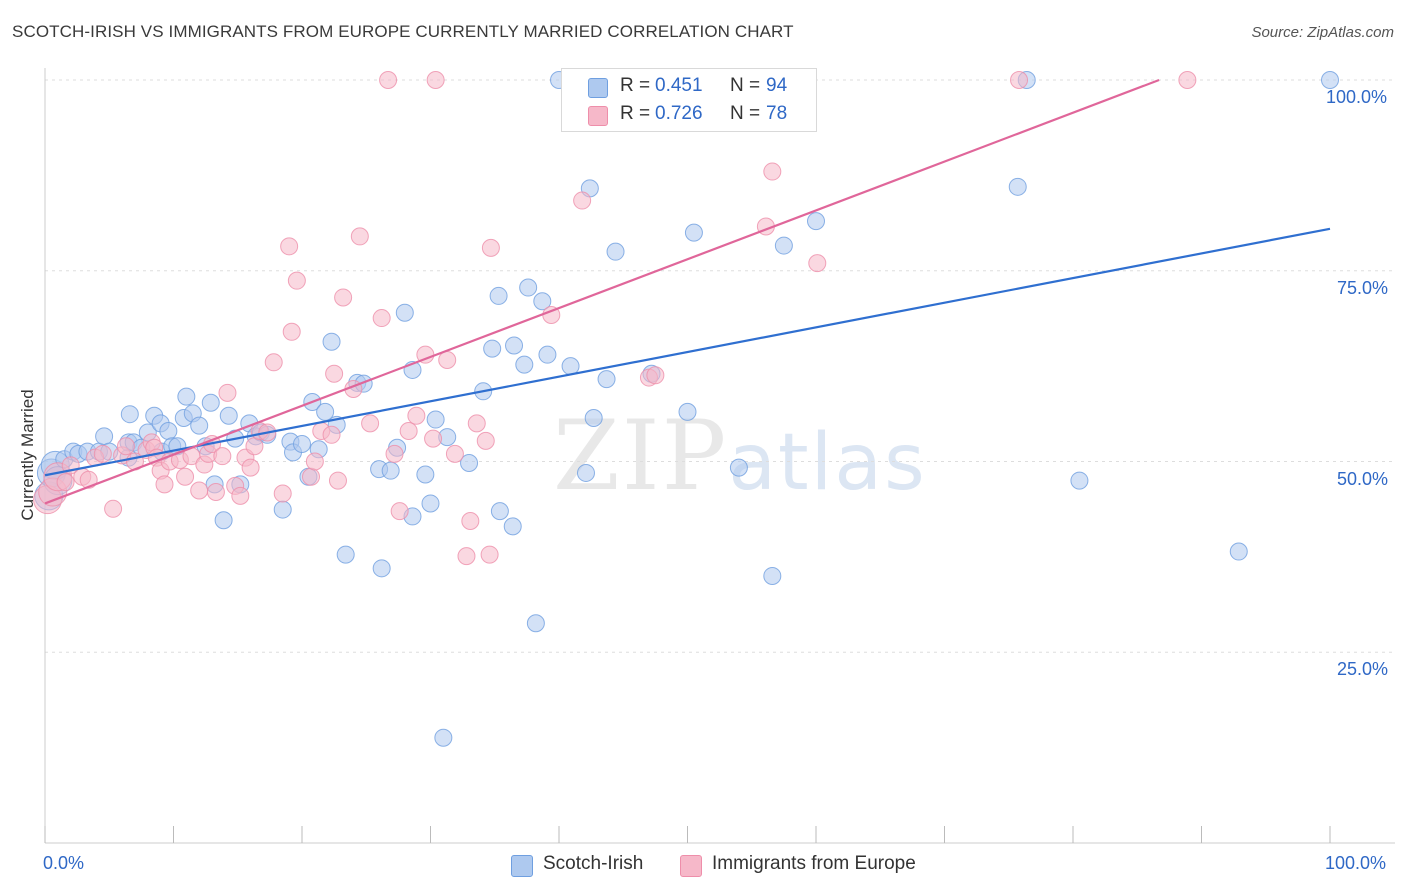 The image size is (1406, 892). What do you see at coordinates (814, 863) in the screenshot?
I see `series-label-immigrants-europe: Immigrants from Europe` at bounding box center [814, 863].